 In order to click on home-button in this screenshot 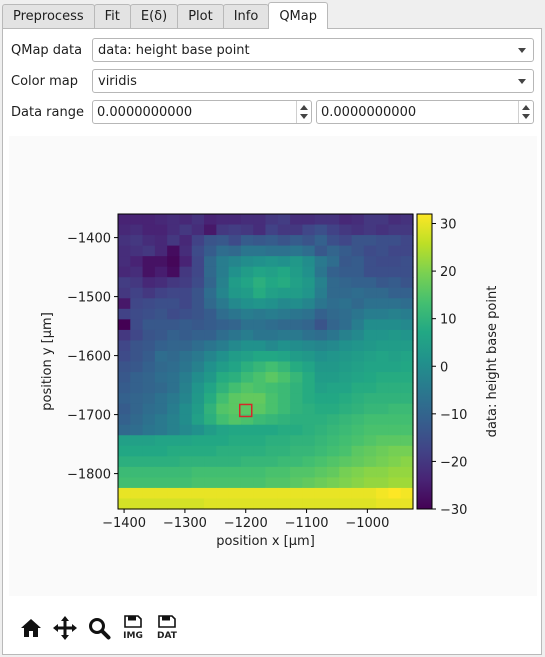, I will do `click(31, 628)`.